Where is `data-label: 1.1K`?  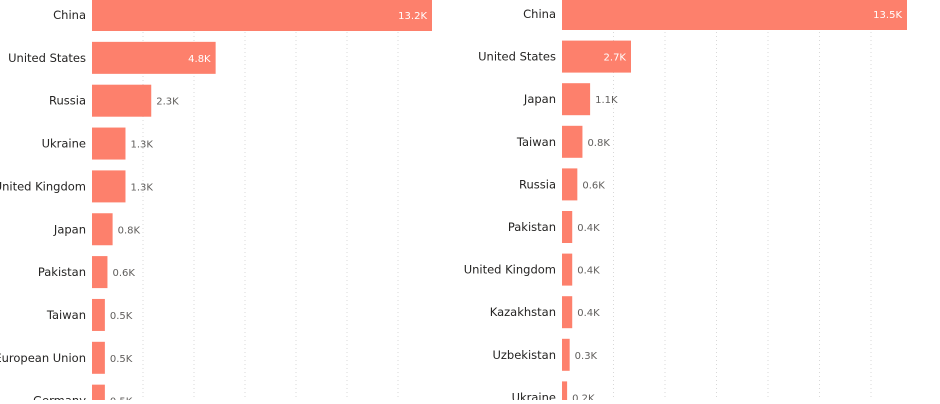 data-label: 1.1K is located at coordinates (606, 100).